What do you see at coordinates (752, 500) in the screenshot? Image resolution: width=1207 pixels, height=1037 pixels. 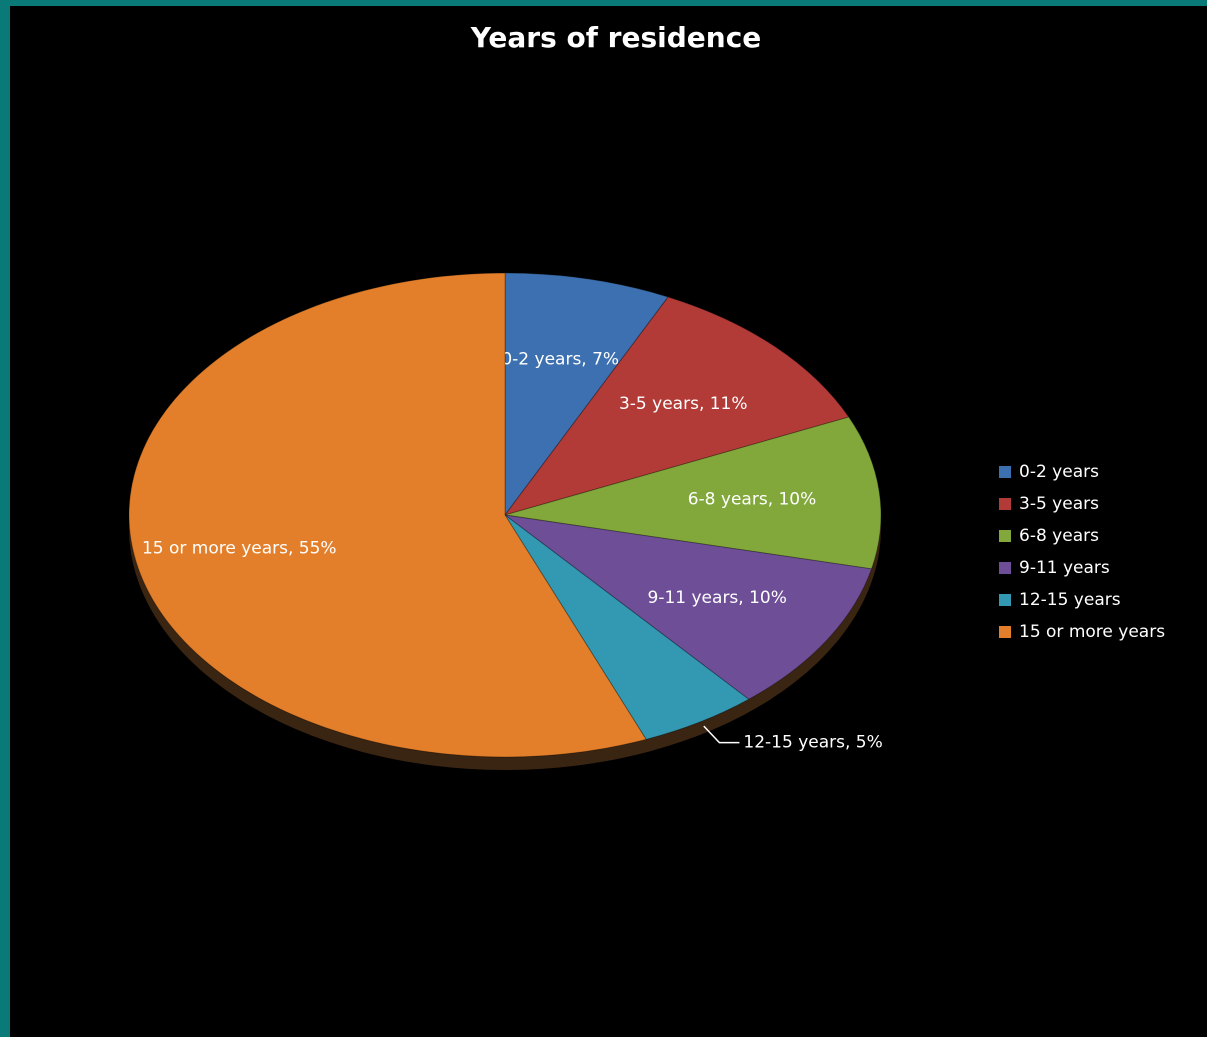 I see `data-label: 6-8 years, 10%` at bounding box center [752, 500].